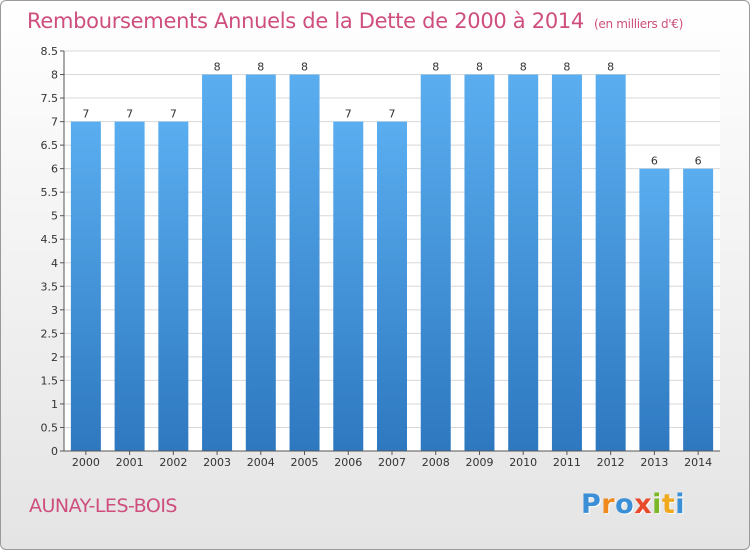  I want to click on x-tick-label: 2000, so click(86, 462).